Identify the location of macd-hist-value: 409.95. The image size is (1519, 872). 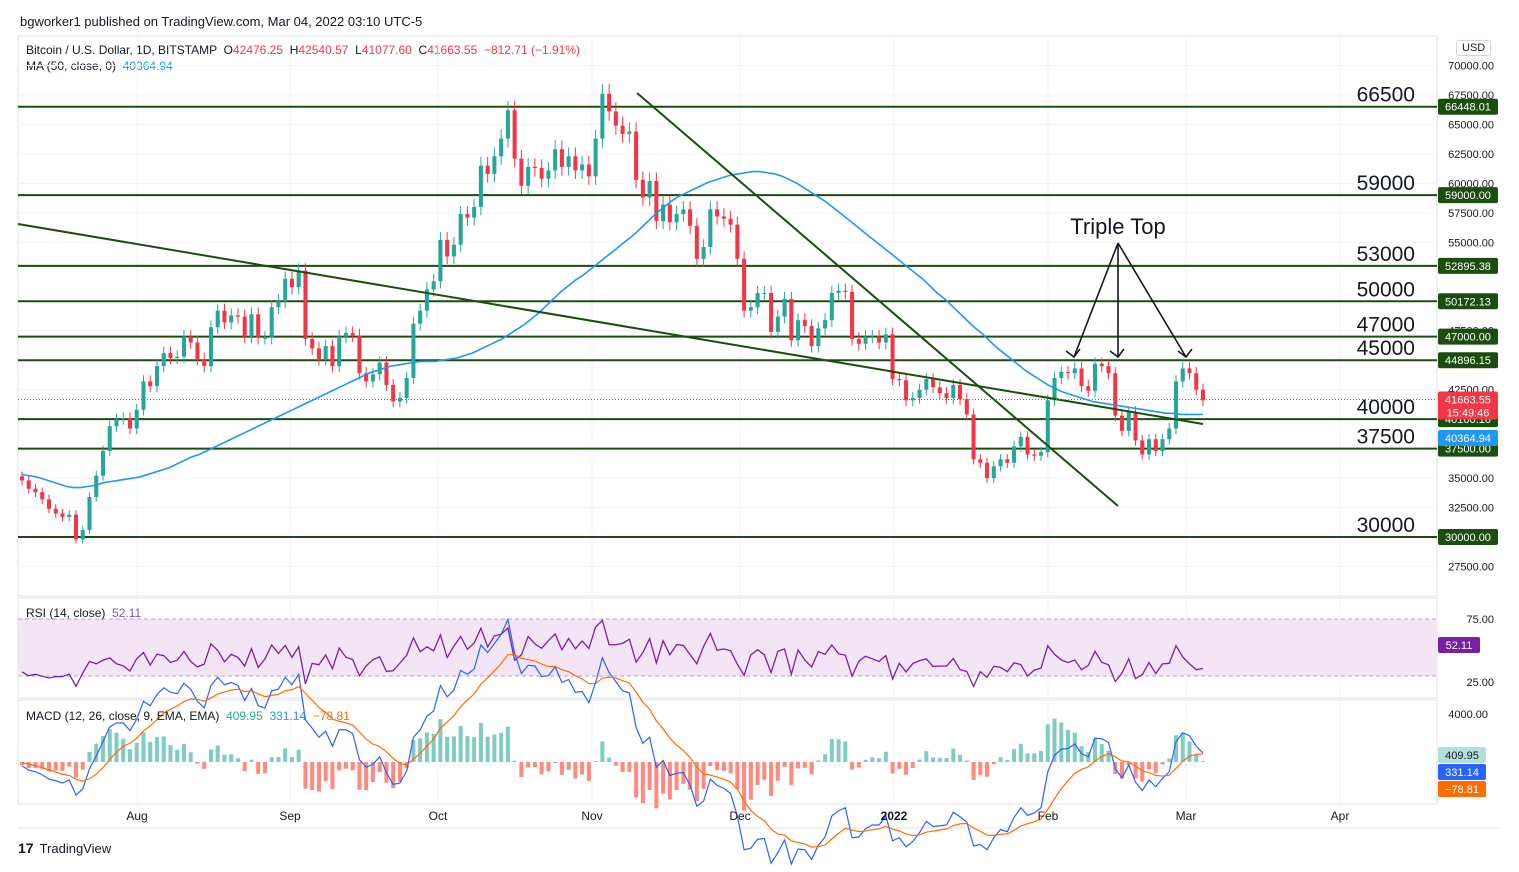
(244, 716).